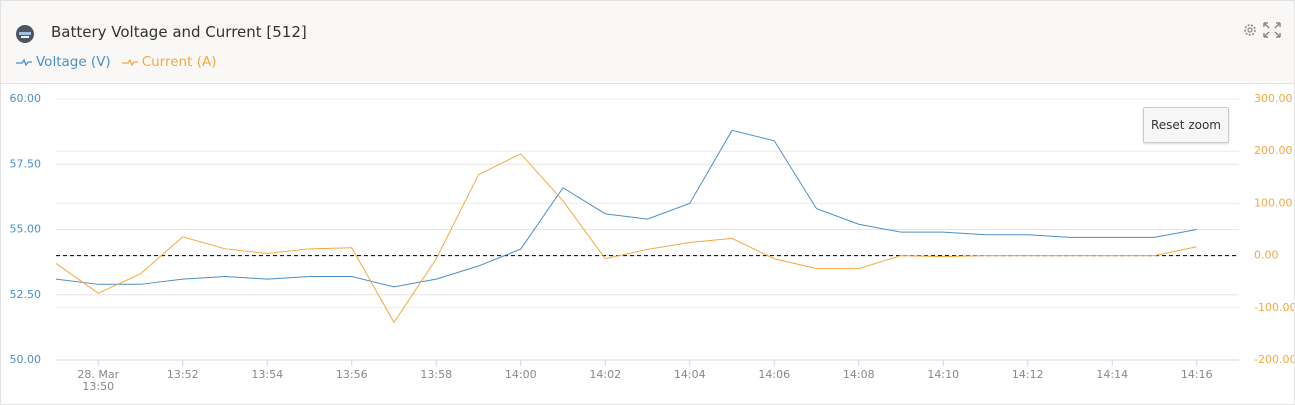 The width and height of the screenshot is (1295, 405). I want to click on legend-item: Voltage (V), so click(63, 62).